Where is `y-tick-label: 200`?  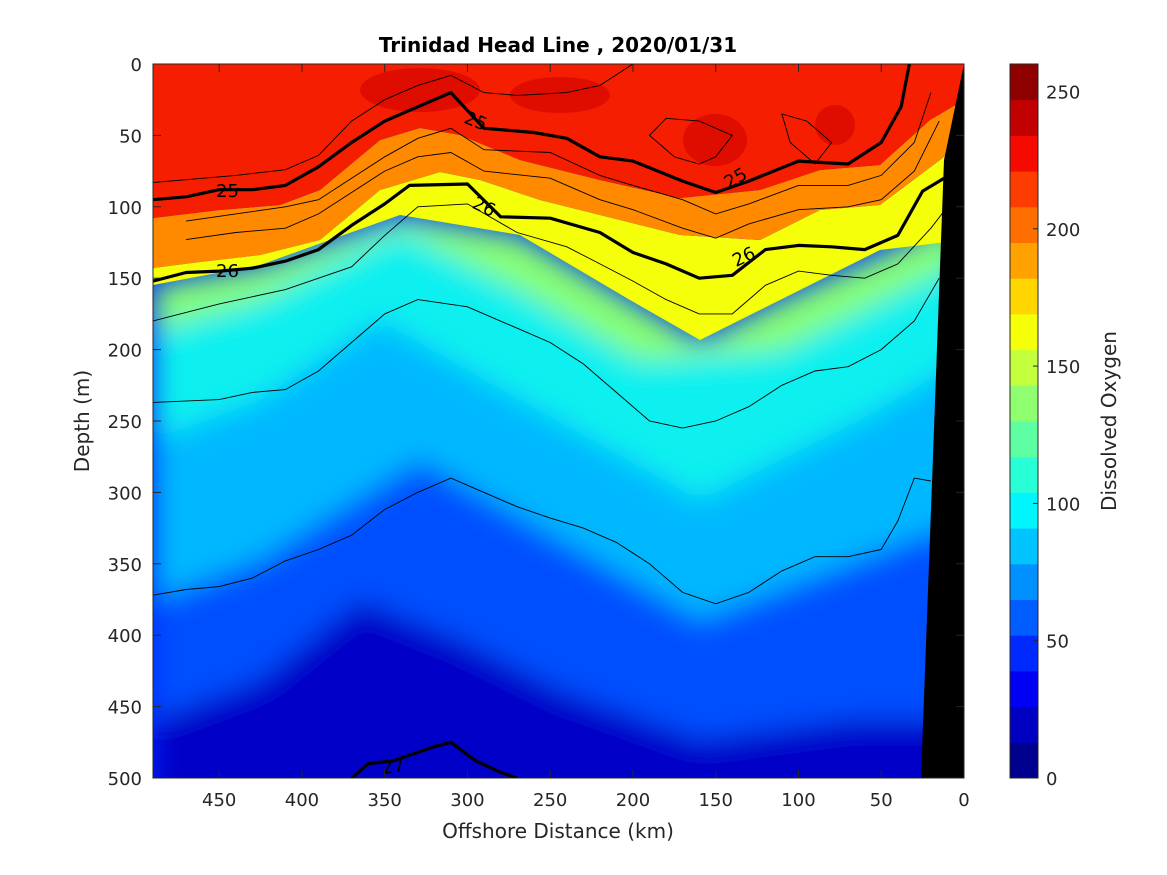 y-tick-label: 200 is located at coordinates (125, 351).